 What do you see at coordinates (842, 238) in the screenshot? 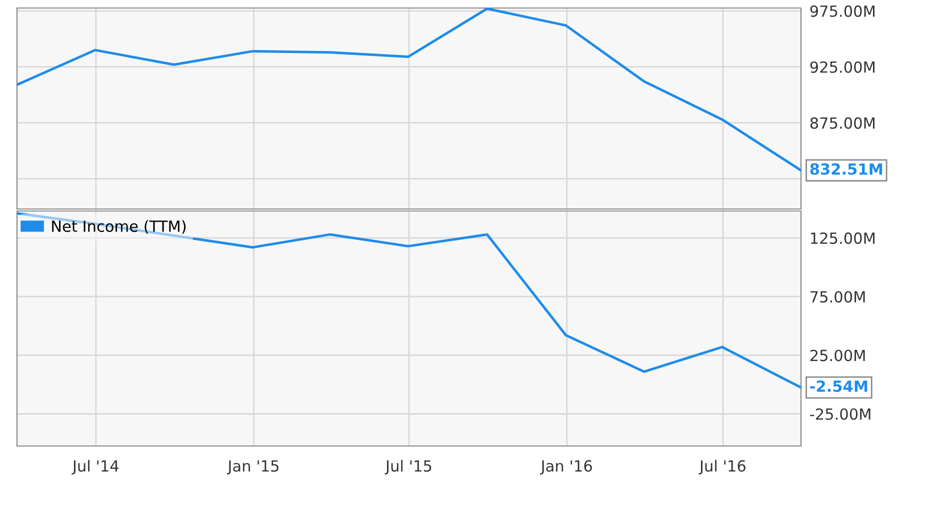
I see `y-tick-label: 125.00M` at bounding box center [842, 238].